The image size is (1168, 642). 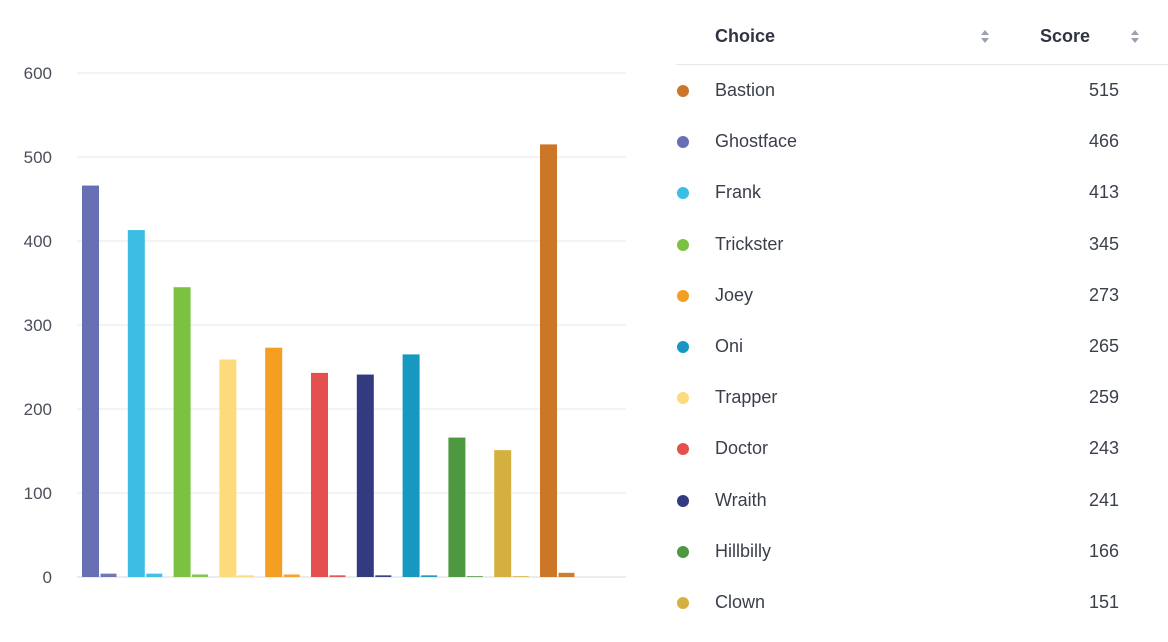 I want to click on bar-wraith-secondary, so click(x=383, y=576).